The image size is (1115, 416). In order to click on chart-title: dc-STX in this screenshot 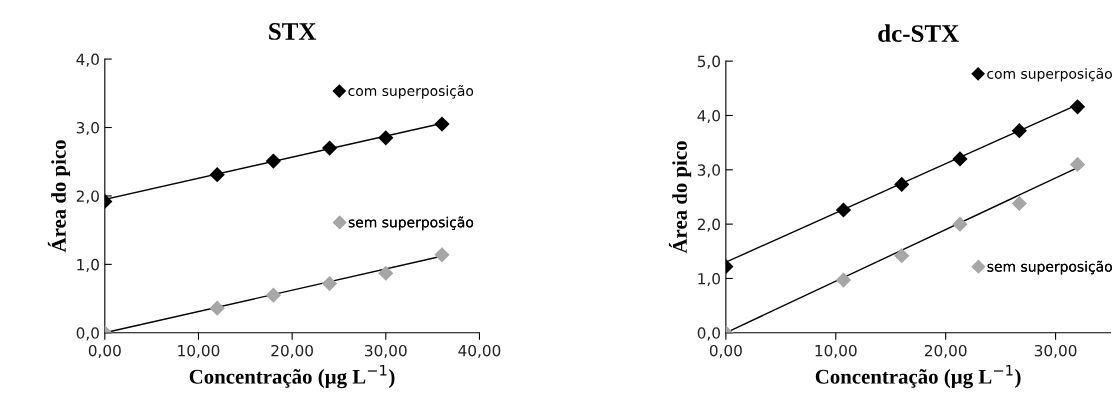, I will do `click(918, 33)`.